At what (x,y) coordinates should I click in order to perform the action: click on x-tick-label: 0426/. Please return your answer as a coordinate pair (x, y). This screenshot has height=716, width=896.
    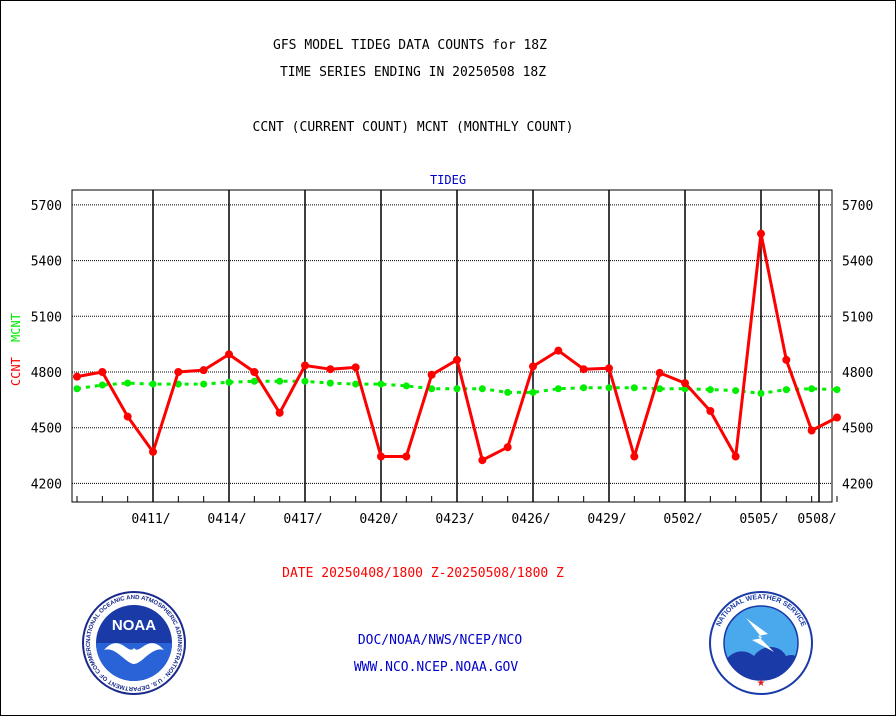
    Looking at the image, I should click on (530, 519).